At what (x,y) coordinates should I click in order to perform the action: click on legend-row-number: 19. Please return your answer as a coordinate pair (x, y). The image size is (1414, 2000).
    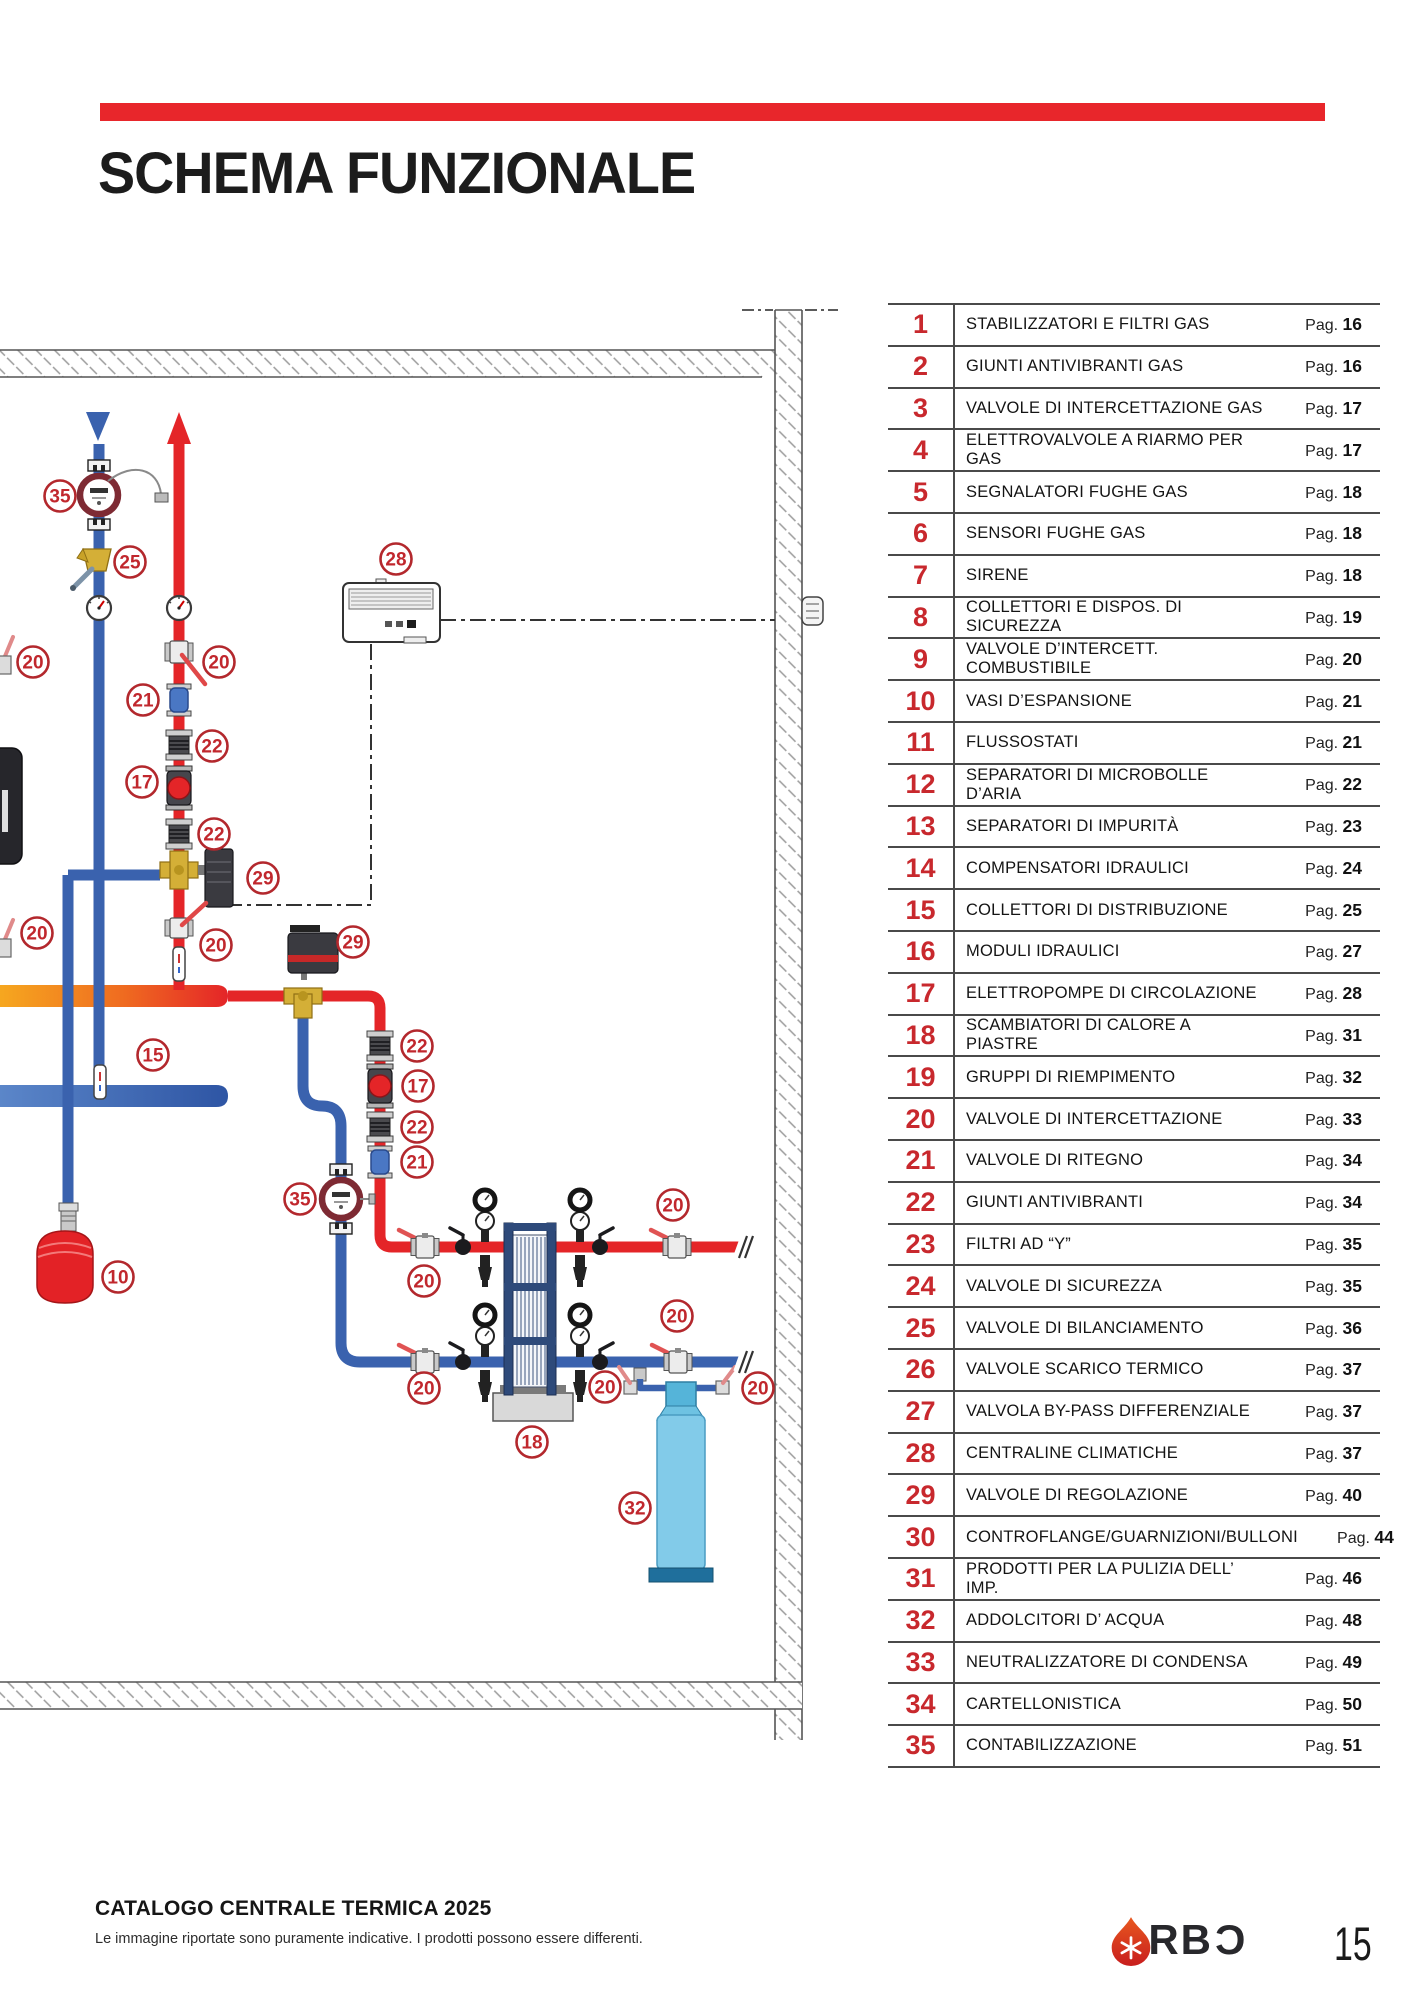
    Looking at the image, I should click on (920, 1076).